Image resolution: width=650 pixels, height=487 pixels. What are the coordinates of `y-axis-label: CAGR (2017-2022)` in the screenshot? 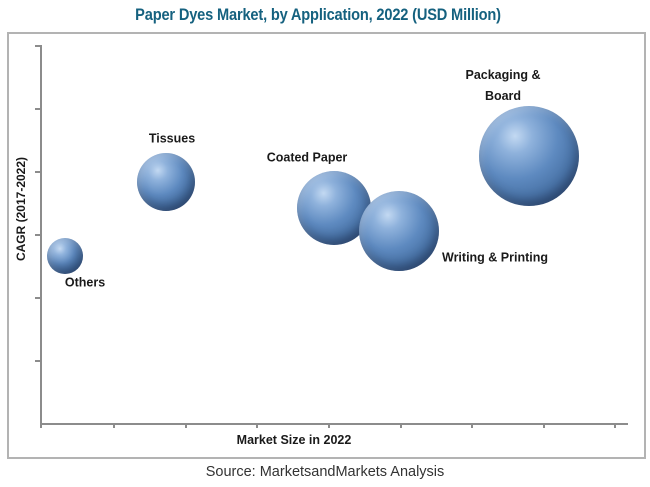 It's located at (21, 209).